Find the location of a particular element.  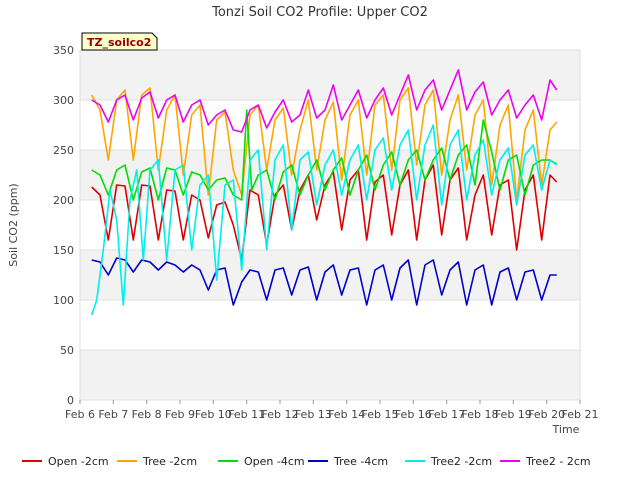

x-axis-label: Time is located at coordinates (566, 429).